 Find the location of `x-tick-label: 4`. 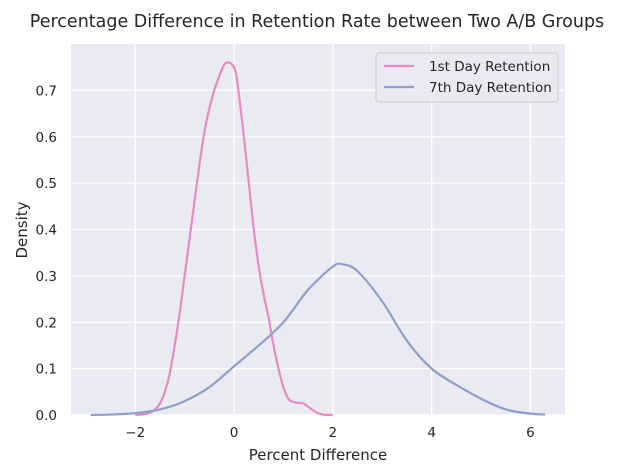

x-tick-label: 4 is located at coordinates (431, 433).